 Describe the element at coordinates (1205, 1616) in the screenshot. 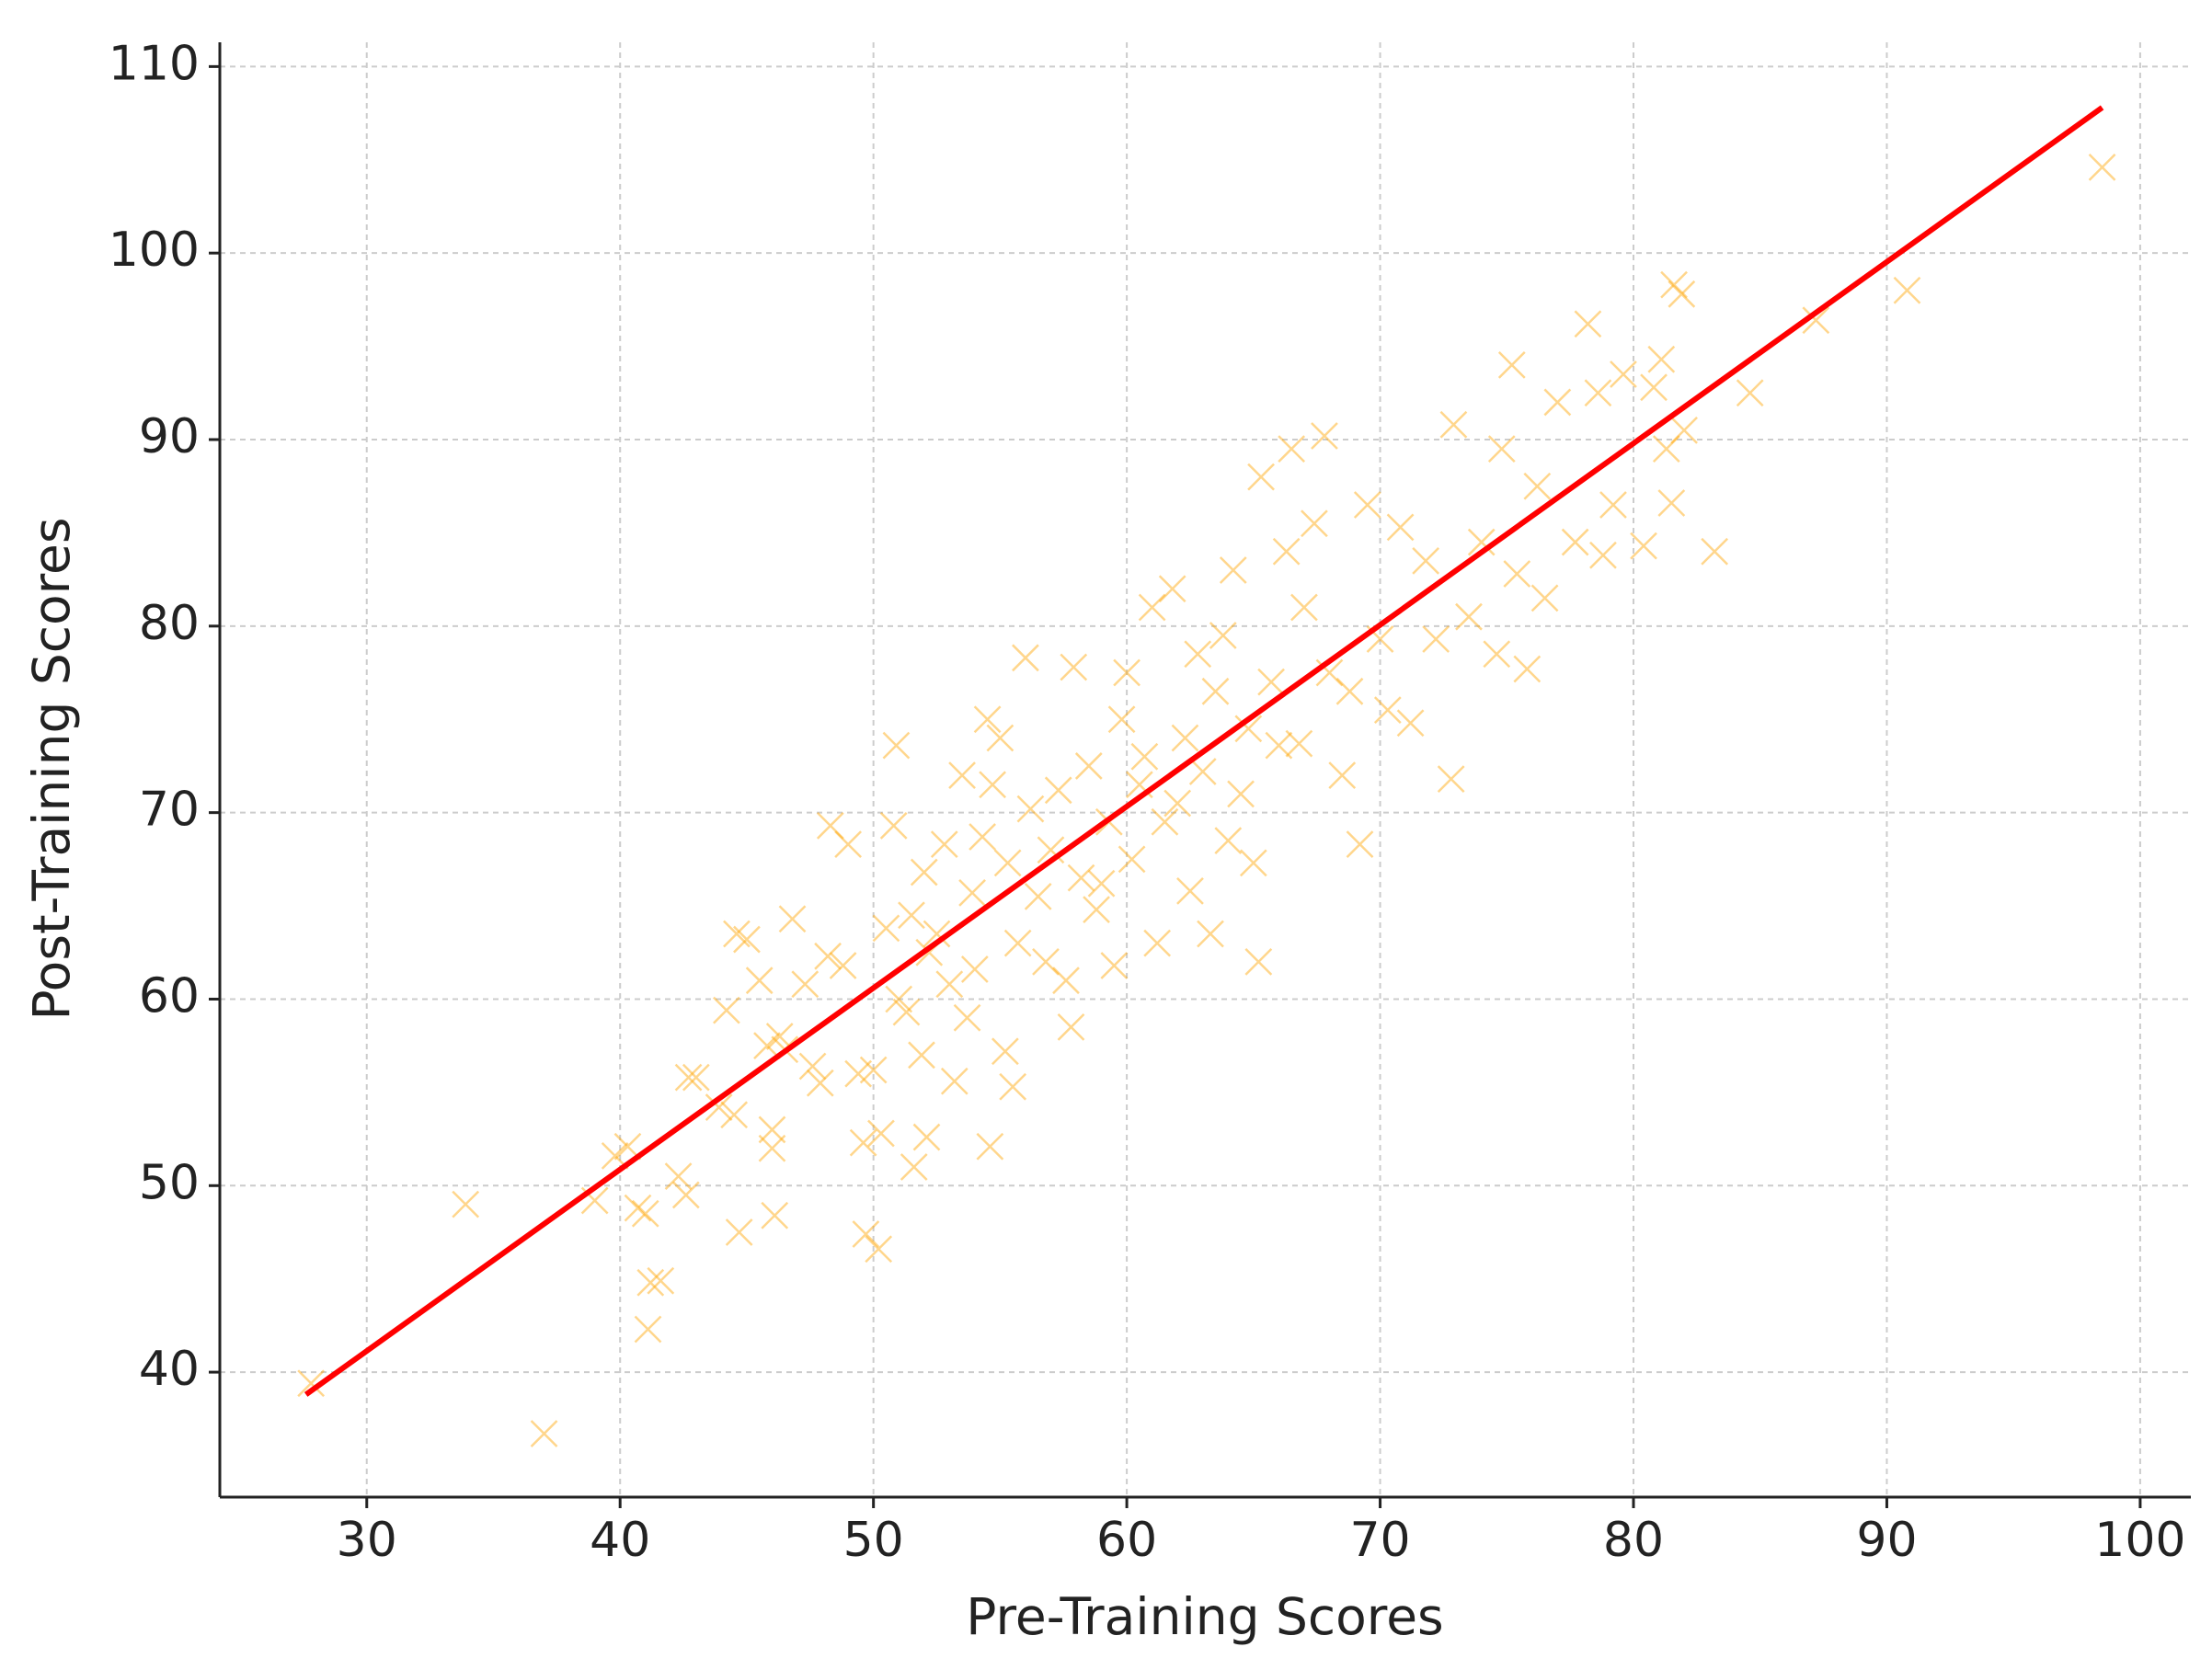

I see `x-axis-label: Pre-Training Scores` at that location.